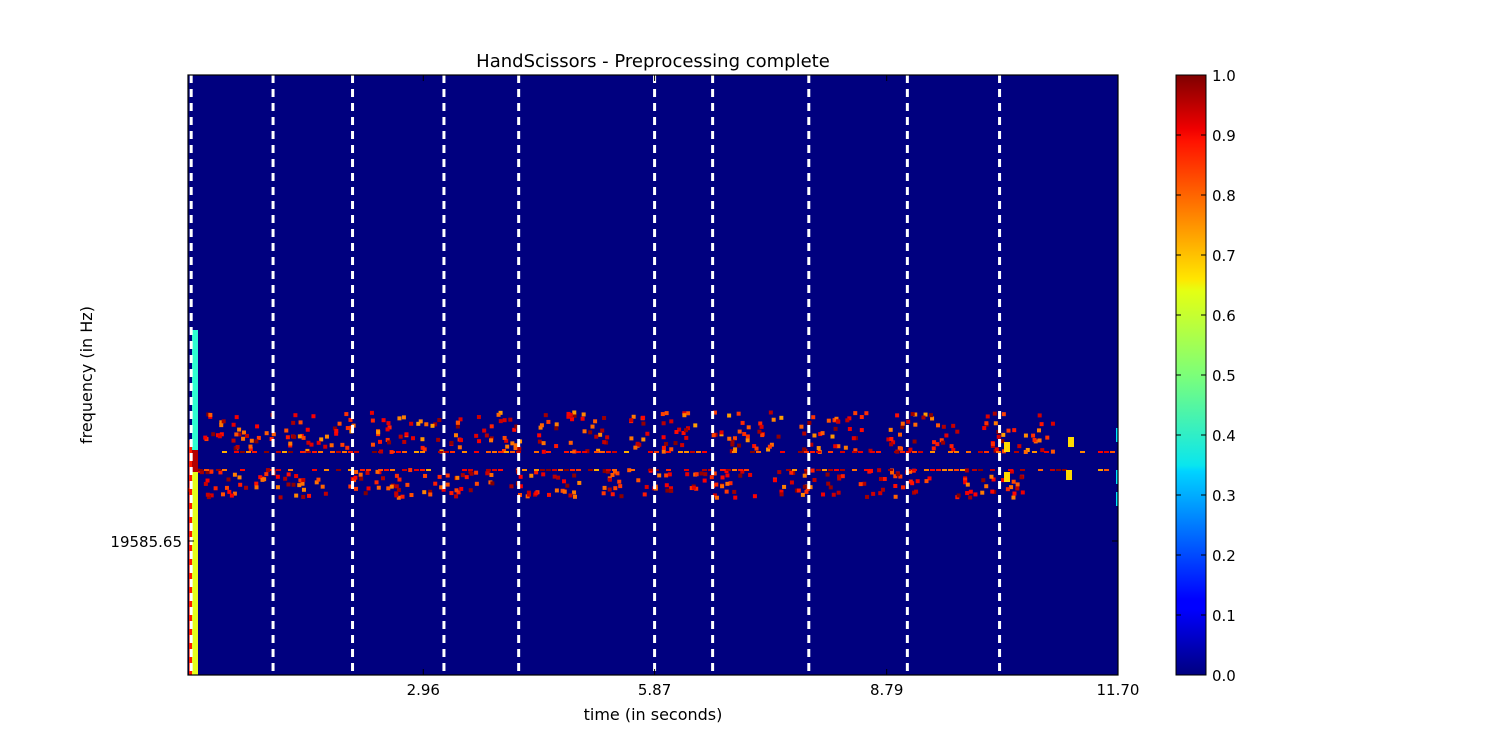 The height and width of the screenshot is (750, 1500). Describe the element at coordinates (423, 690) in the screenshot. I see `x-tick-label: 2.96` at that location.